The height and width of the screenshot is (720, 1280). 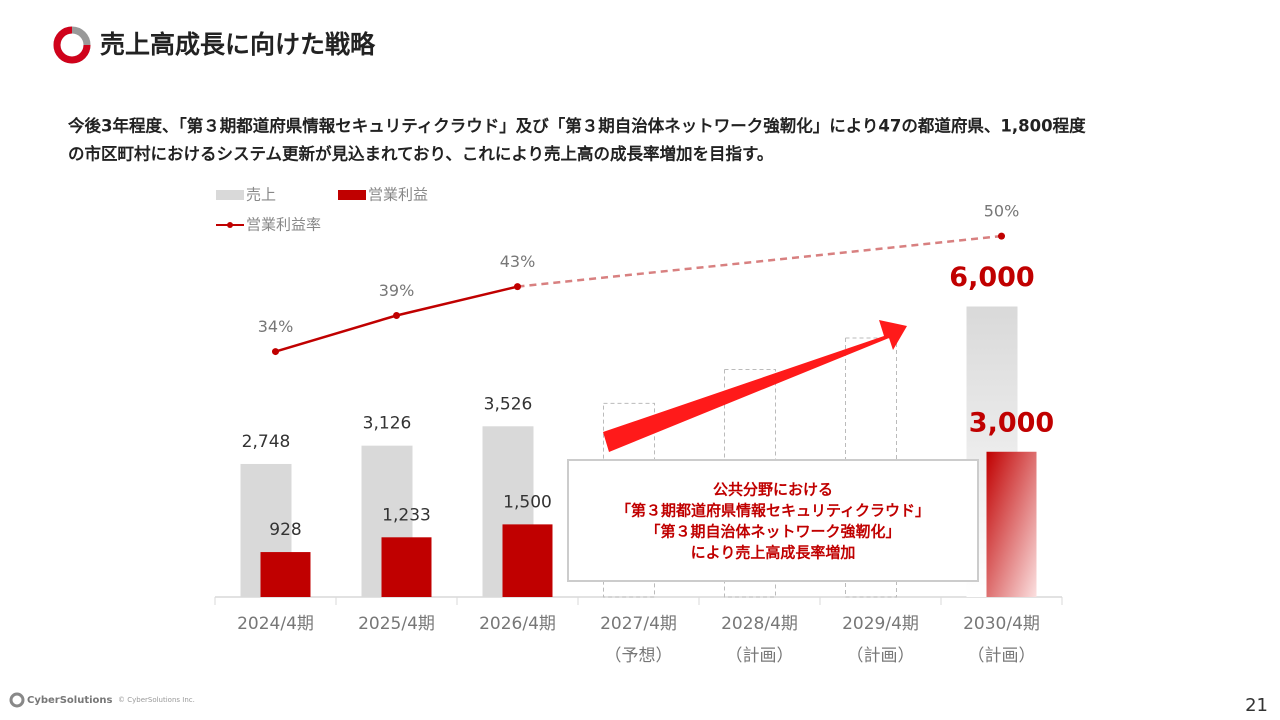 I want to click on data-label: 39%, so click(x=397, y=290).